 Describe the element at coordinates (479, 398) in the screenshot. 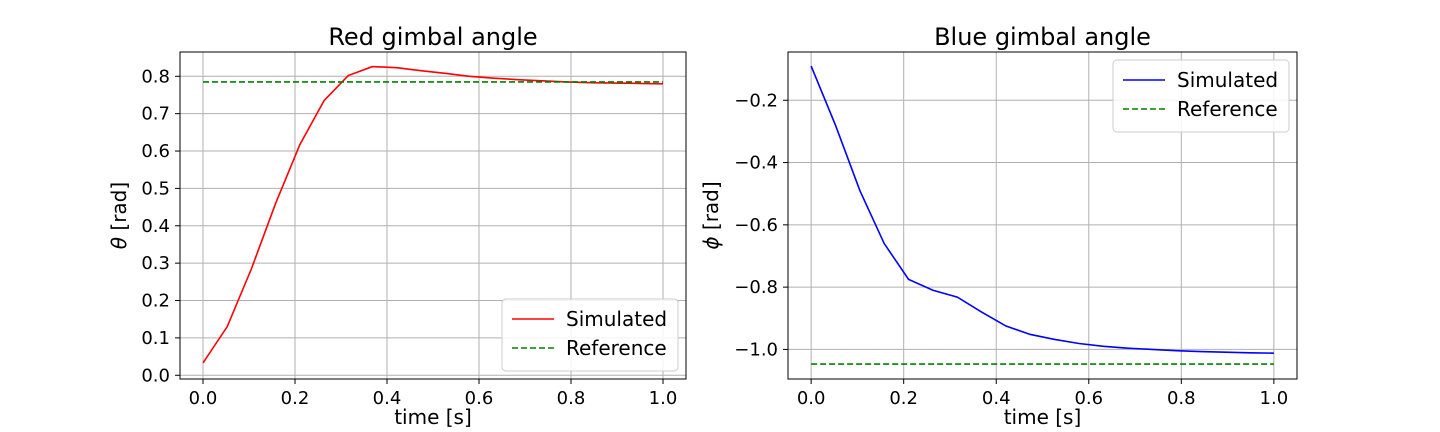

I see `red-gimbal-x-tick-label: 0.6` at that location.